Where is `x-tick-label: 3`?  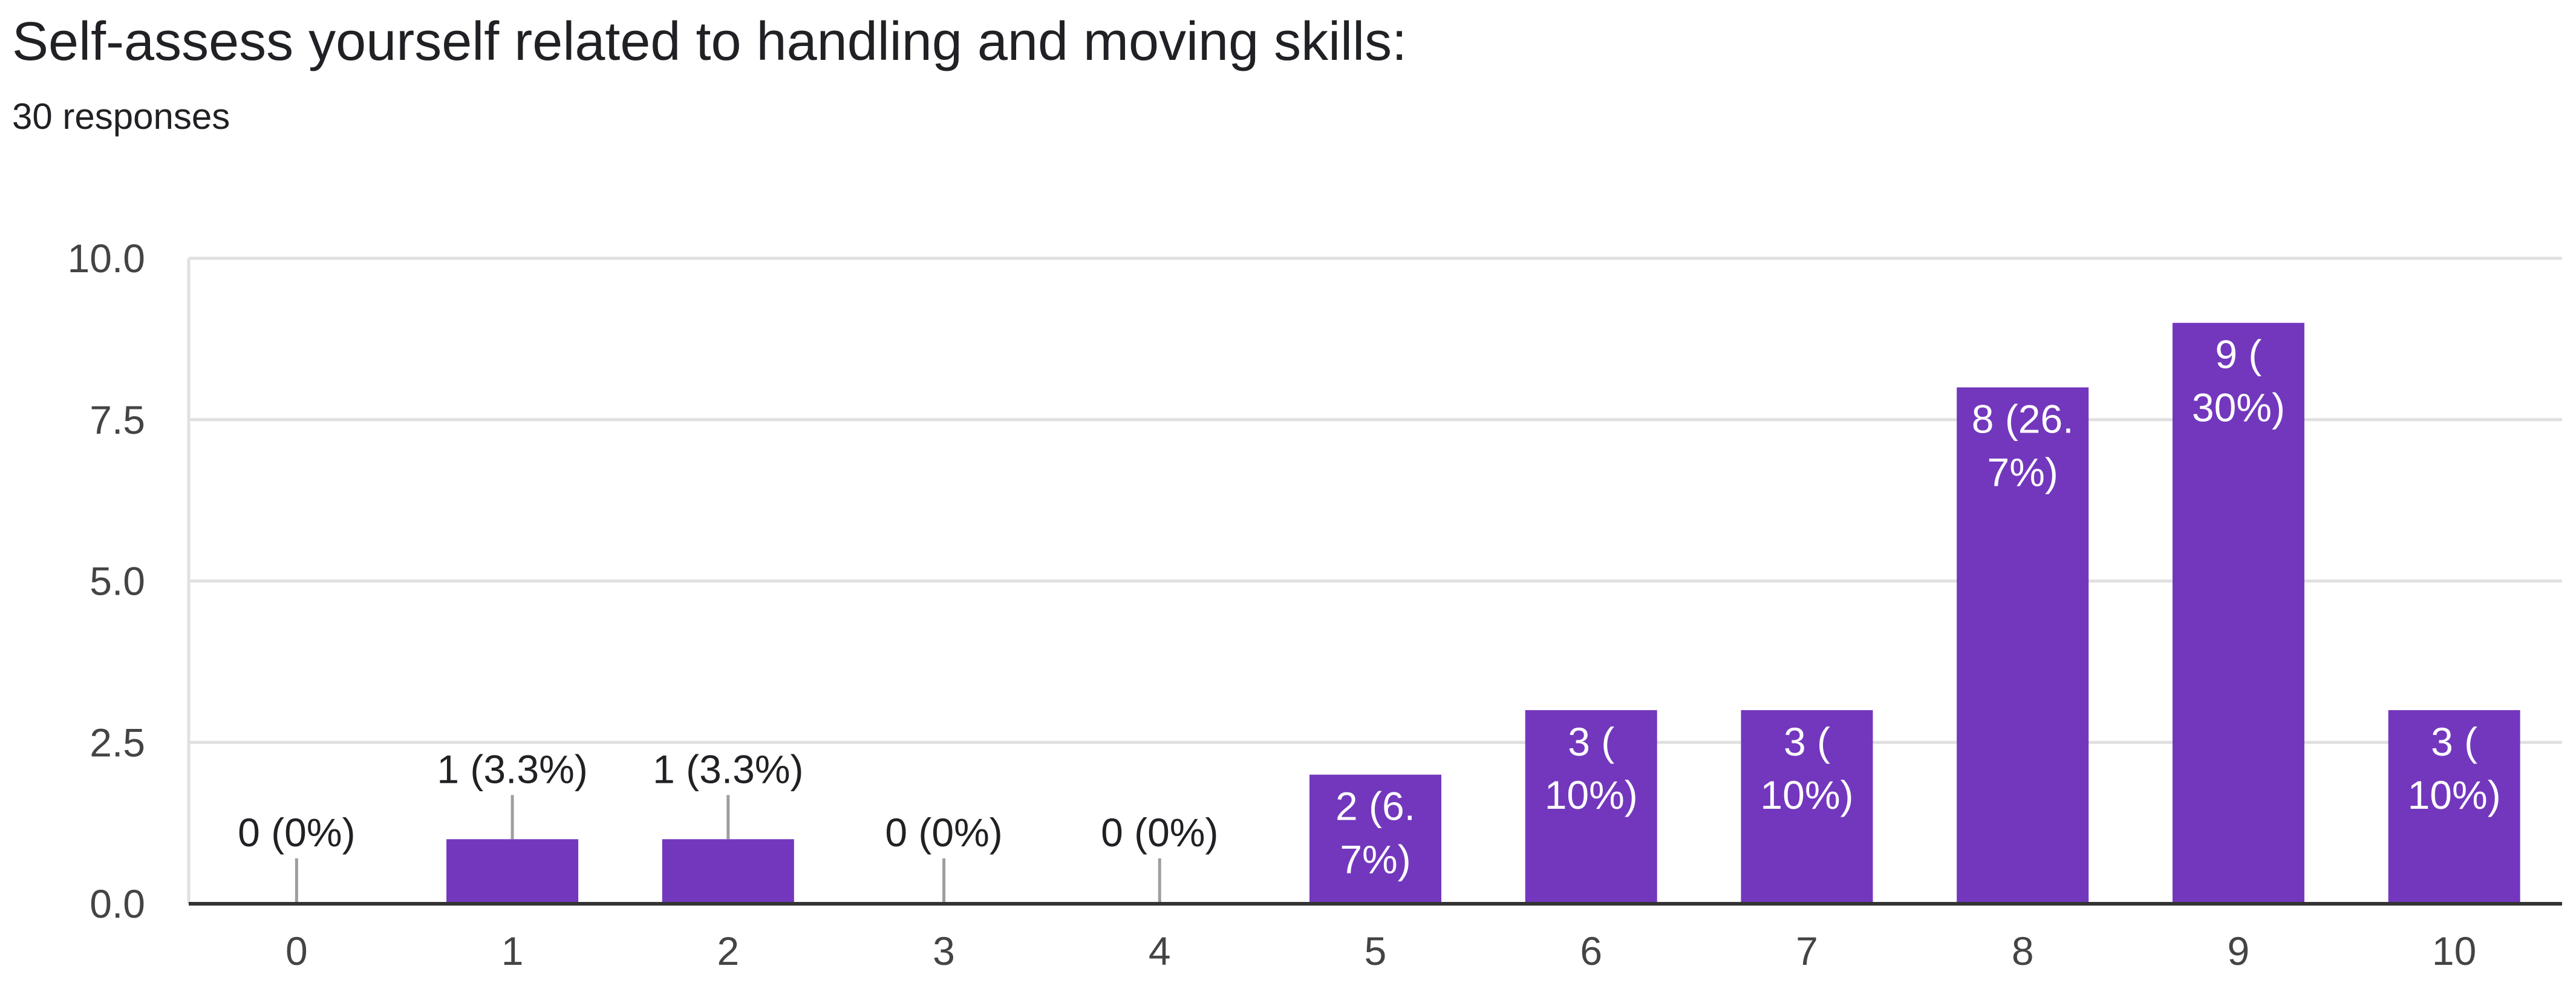 x-tick-label: 3 is located at coordinates (944, 951).